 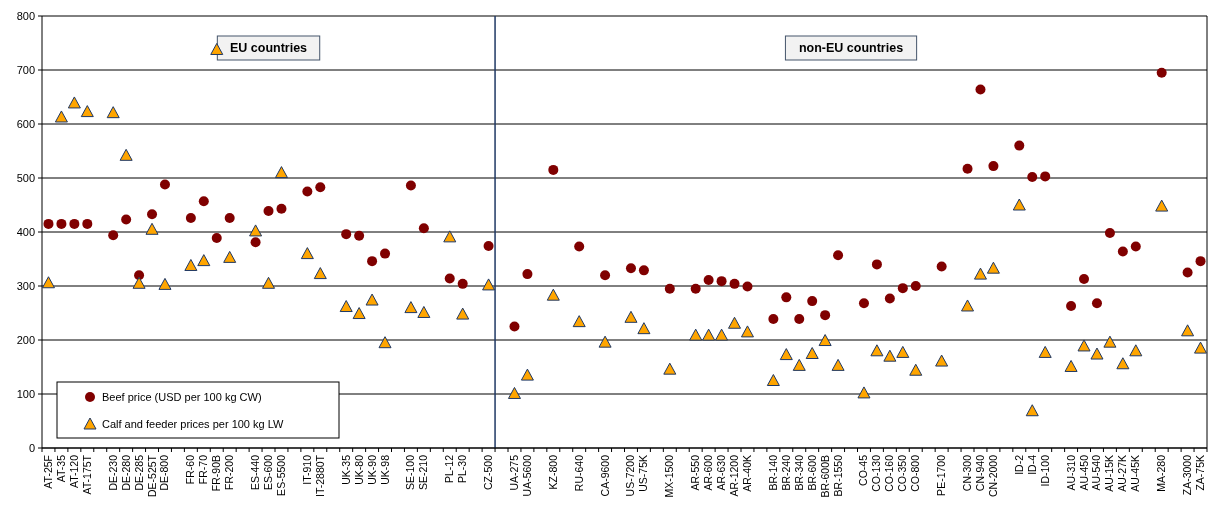 What do you see at coordinates (25, 69) in the screenshot?
I see `y-tick-label: 700` at bounding box center [25, 69].